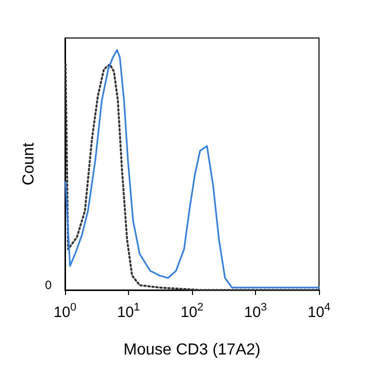 This screenshot has width=375, height=370. What do you see at coordinates (192, 350) in the screenshot?
I see `x-axis-title: Mouse CD3 (17A2)` at bounding box center [192, 350].